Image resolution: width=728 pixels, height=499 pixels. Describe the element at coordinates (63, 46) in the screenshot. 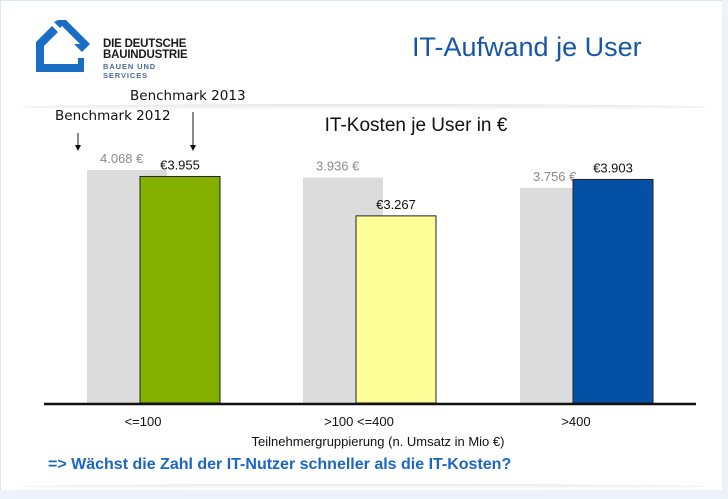

I see `house-outline-icon` at that location.